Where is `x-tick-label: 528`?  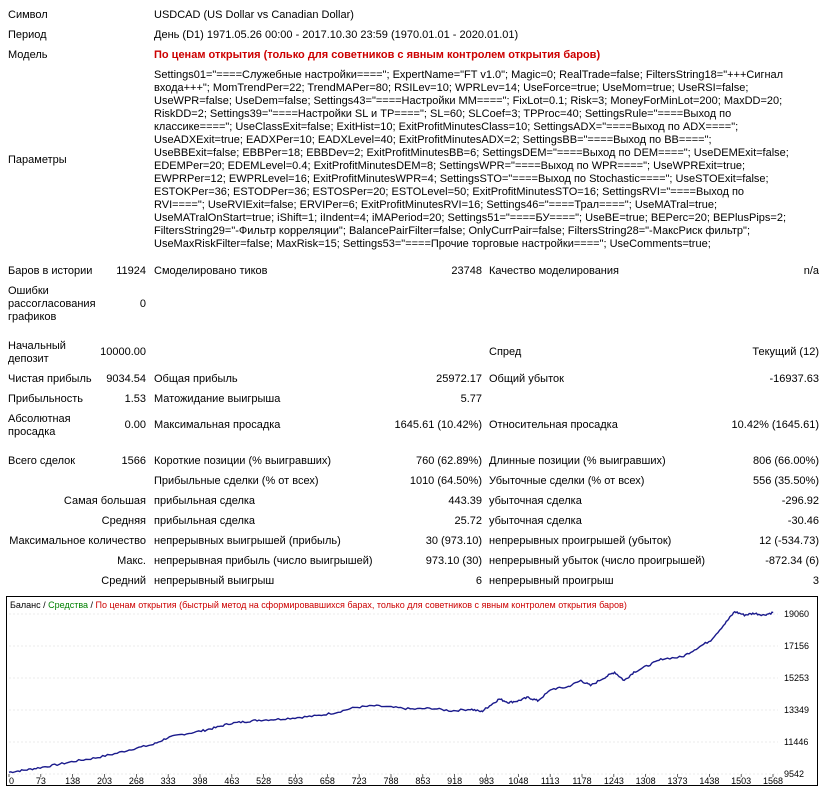
x-tick-label: 528 is located at coordinates (263, 781).